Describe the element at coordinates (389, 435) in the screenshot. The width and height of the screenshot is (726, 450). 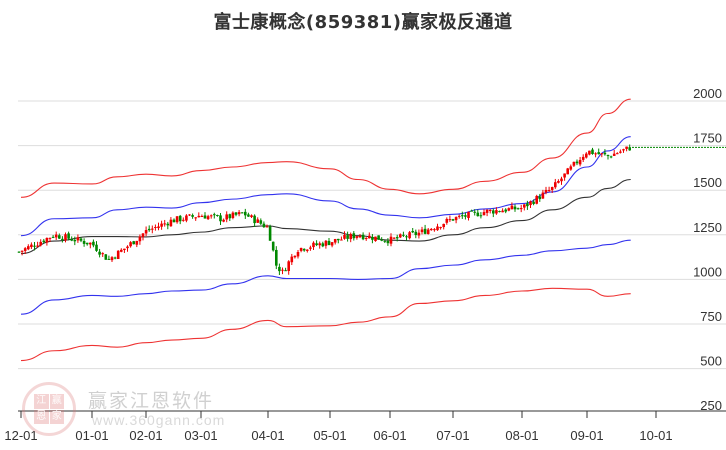
I see `x-tick-label: 06-01` at that location.